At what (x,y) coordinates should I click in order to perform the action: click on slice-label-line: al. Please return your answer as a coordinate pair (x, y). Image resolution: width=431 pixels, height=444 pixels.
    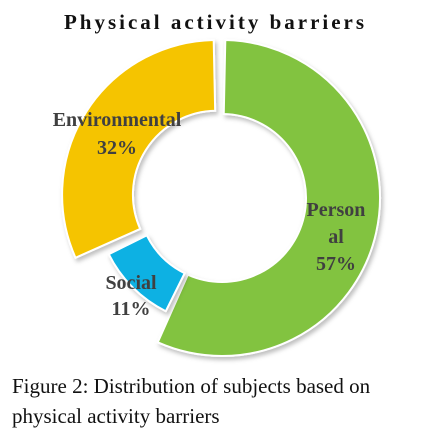
    Looking at the image, I should click on (336, 237).